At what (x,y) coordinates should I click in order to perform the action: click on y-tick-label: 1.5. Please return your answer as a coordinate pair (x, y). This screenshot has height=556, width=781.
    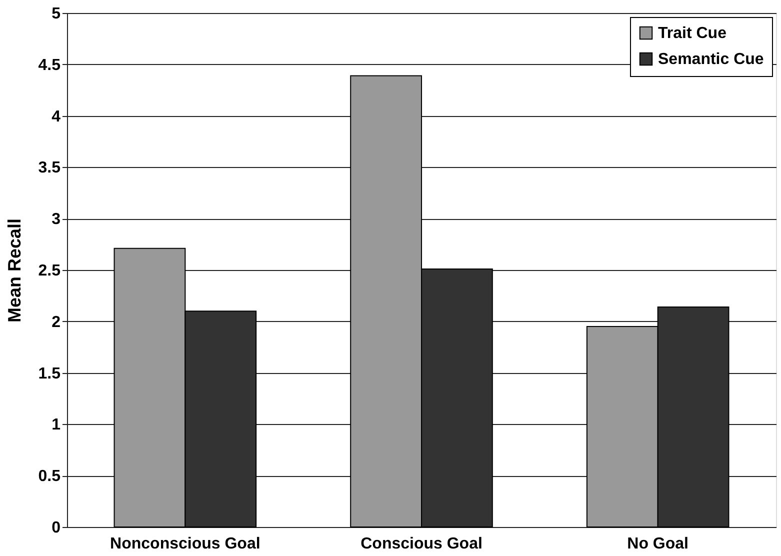
    Looking at the image, I should click on (49, 373).